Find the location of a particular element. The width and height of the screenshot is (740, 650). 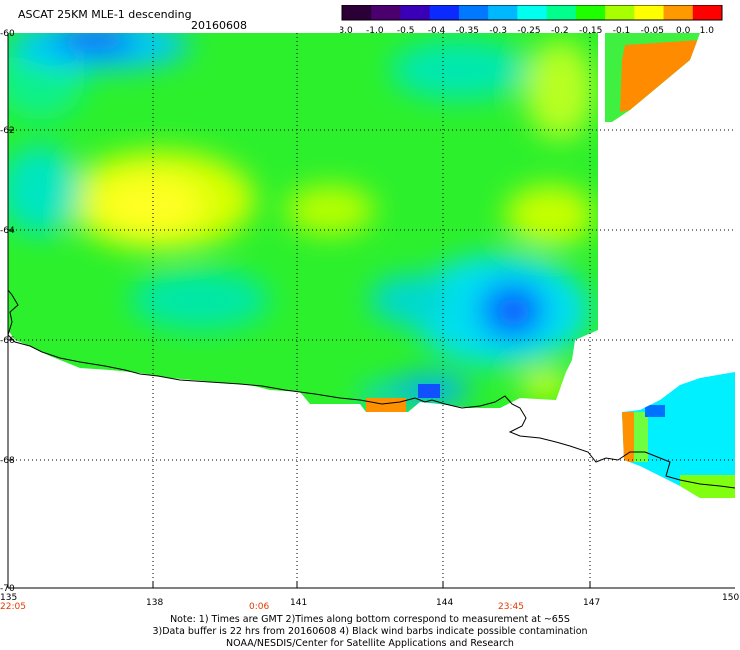

colorbar-label: 0.0 is located at coordinates (683, 31).